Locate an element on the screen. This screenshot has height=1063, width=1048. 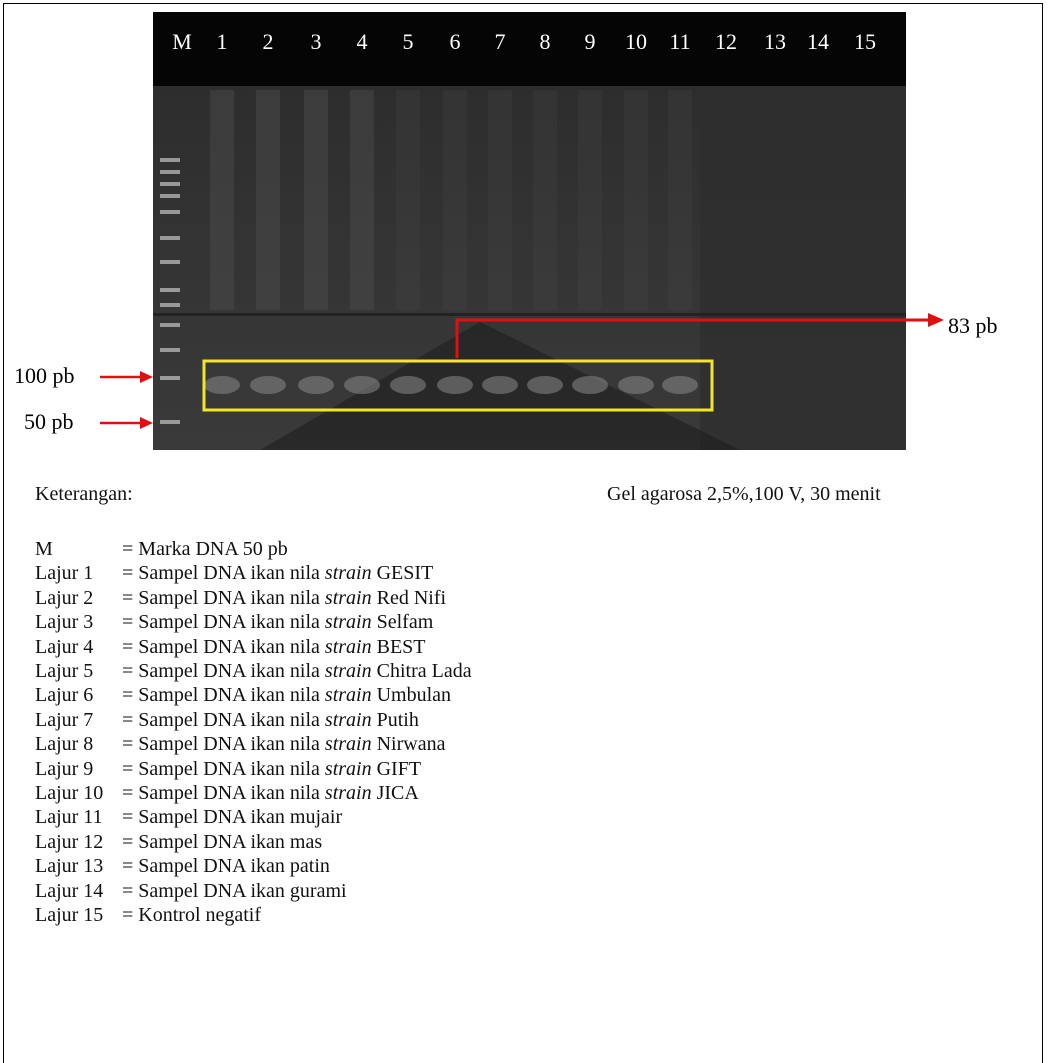
gel-conditions: Gel agarosa 2,5%,100 V, 30 menit is located at coordinates (744, 494).